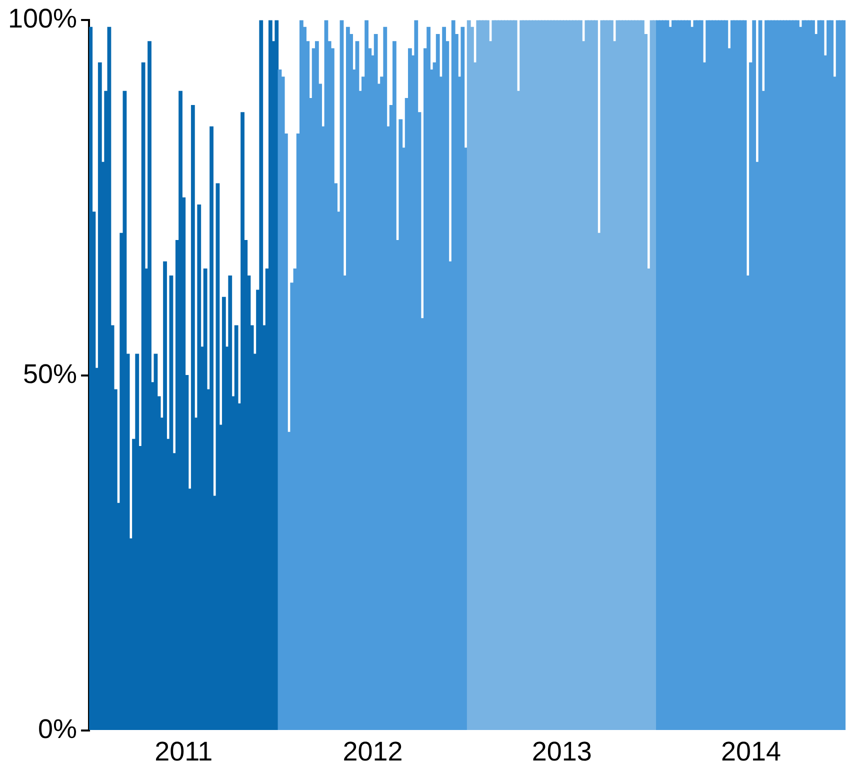 This screenshot has height=777, width=850. Describe the element at coordinates (372, 751) in the screenshot. I see `x-tick-label: 2012` at that location.